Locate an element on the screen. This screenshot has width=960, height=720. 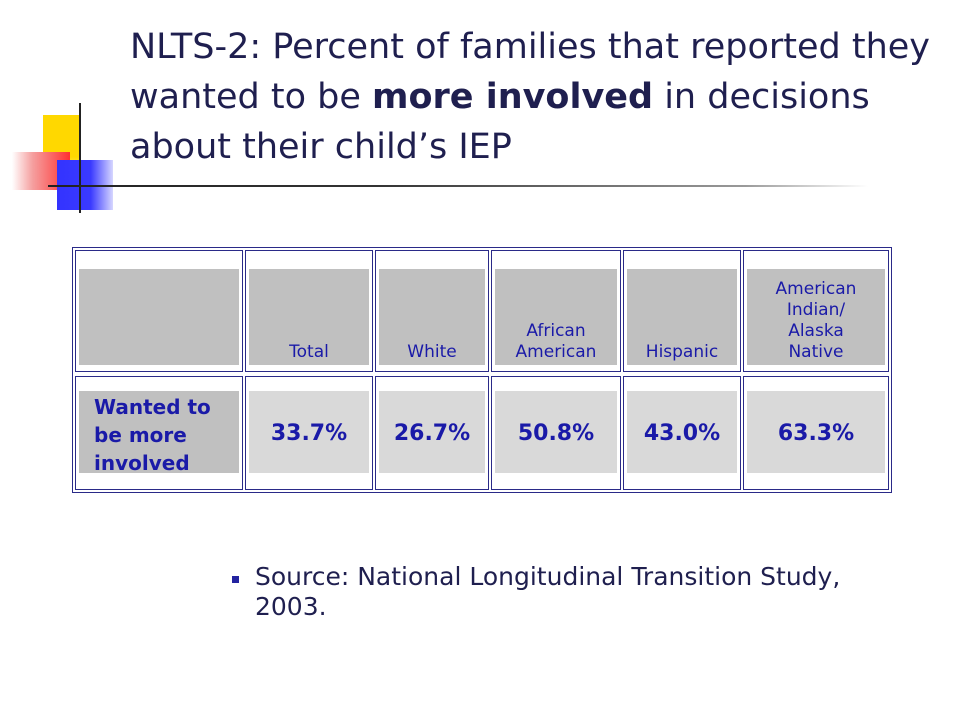
value-label: 43.0% is located at coordinates (682, 433).